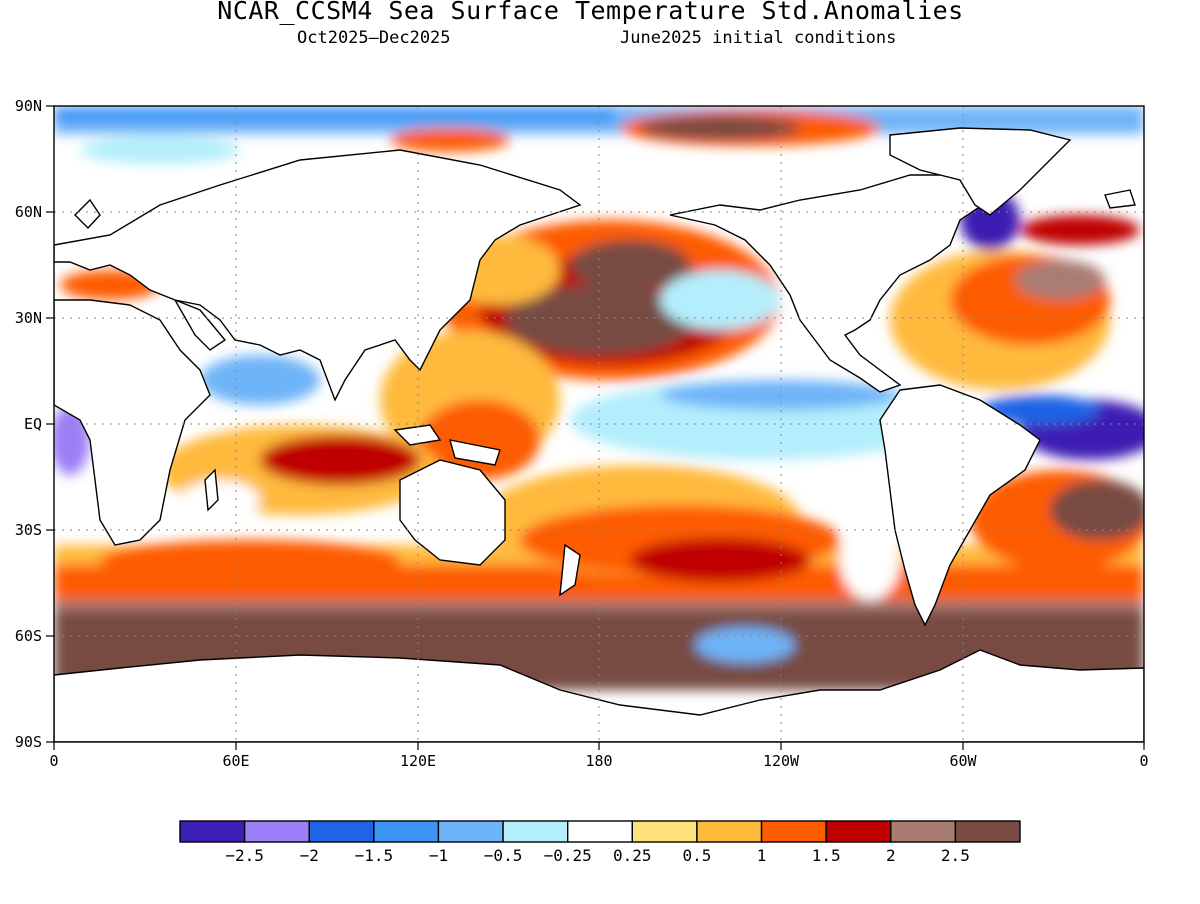 This screenshot has height=904, width=1200. I want to click on lat-label: 60S, so click(28, 636).